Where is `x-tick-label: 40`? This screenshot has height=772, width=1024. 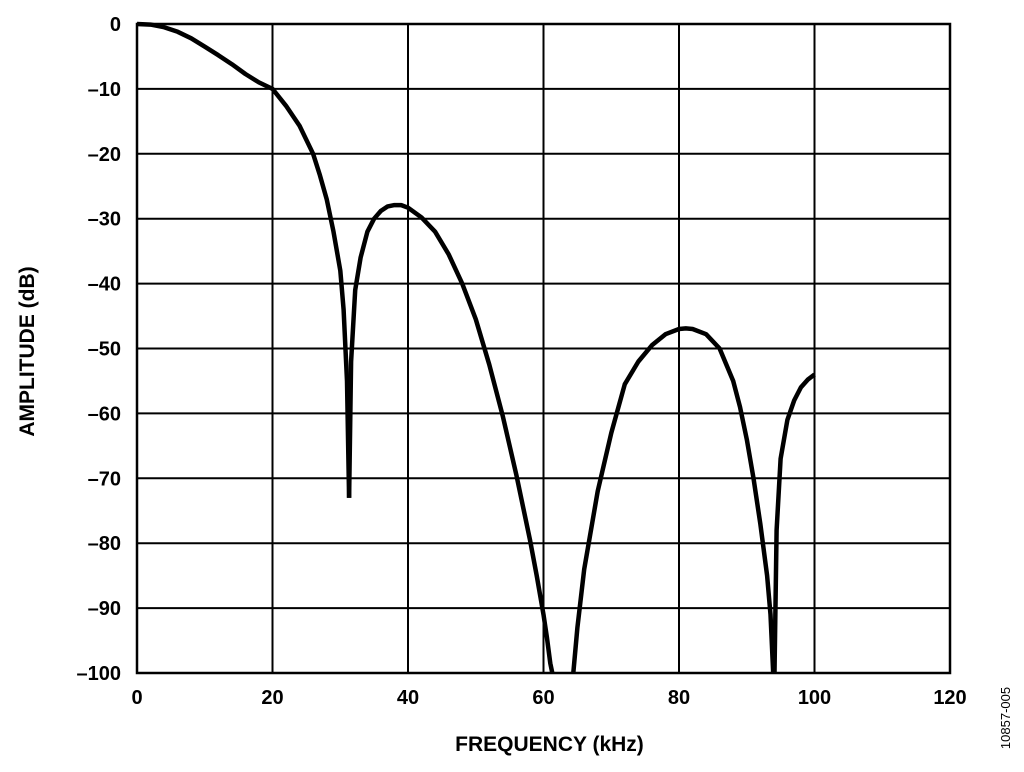
x-tick-label: 40 is located at coordinates (408, 698).